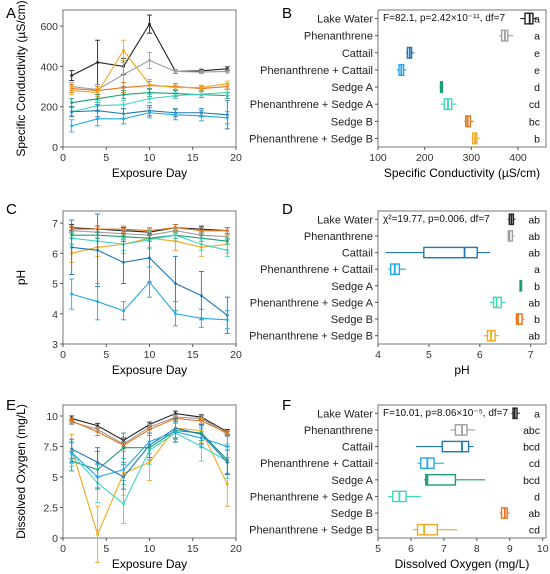 The image size is (550, 574). Describe the element at coordinates (149, 173) in the screenshot. I see `x-axis-label: Exposure Day` at that location.